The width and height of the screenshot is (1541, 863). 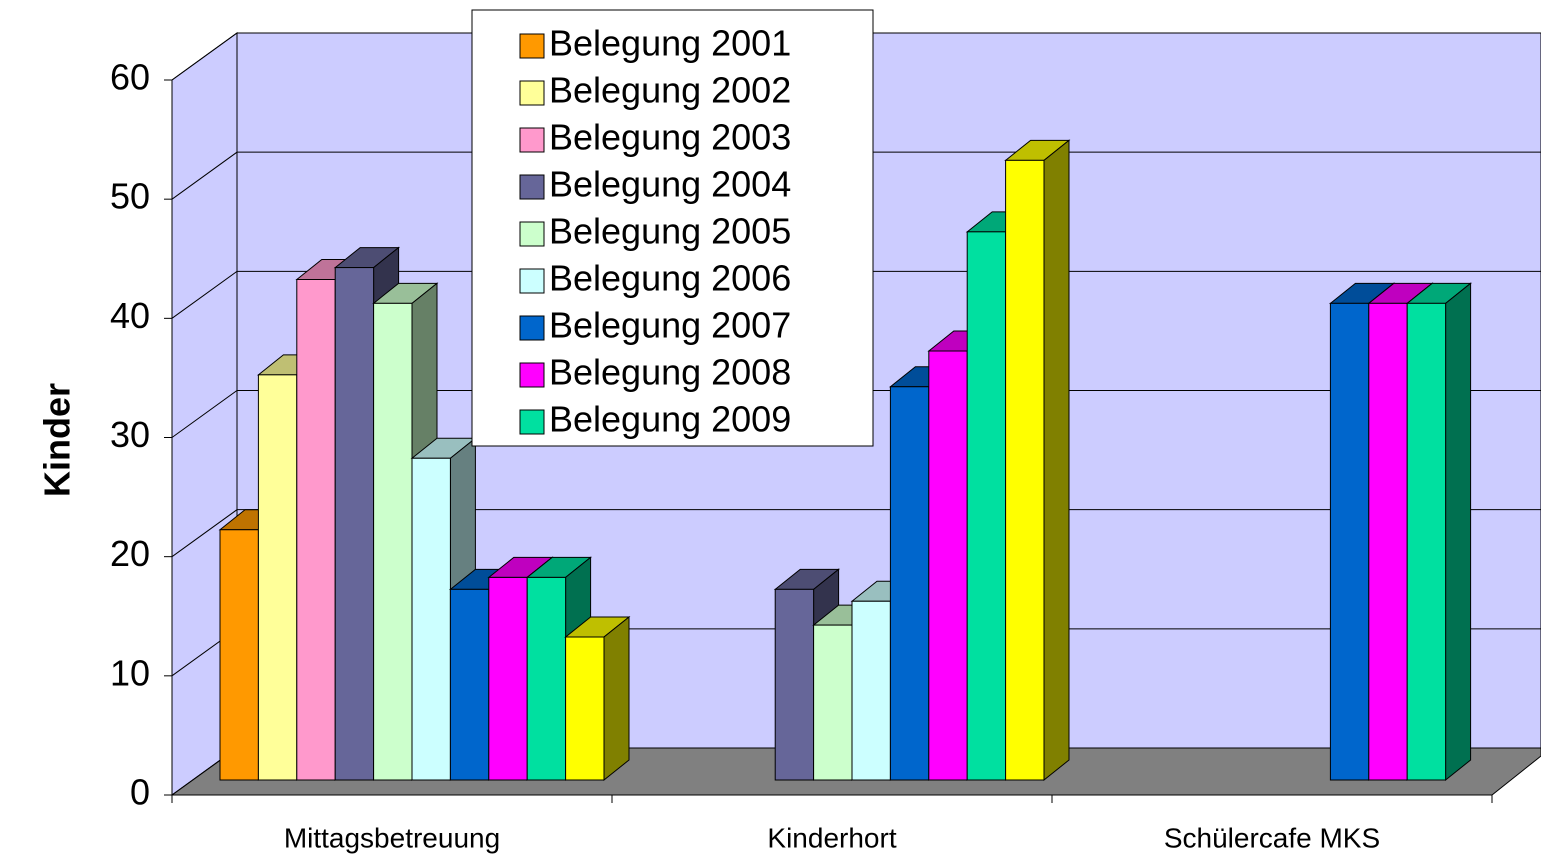 I want to click on legend-label: Belegung 2005, so click(x=670, y=231).